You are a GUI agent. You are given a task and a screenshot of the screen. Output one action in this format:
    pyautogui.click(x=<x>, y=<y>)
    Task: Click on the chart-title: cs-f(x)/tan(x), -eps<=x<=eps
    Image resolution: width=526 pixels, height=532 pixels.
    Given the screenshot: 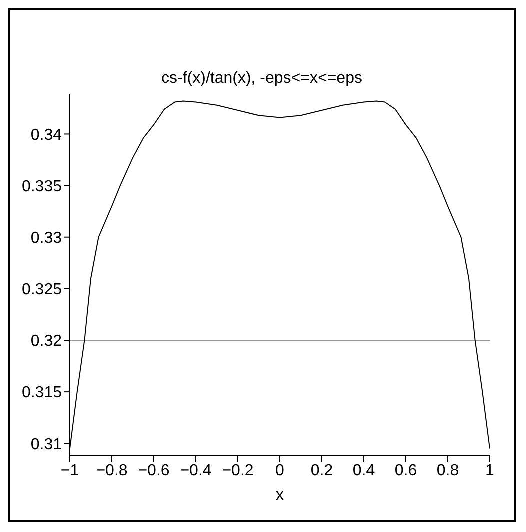 What is the action you would take?
    pyautogui.click(x=262, y=79)
    